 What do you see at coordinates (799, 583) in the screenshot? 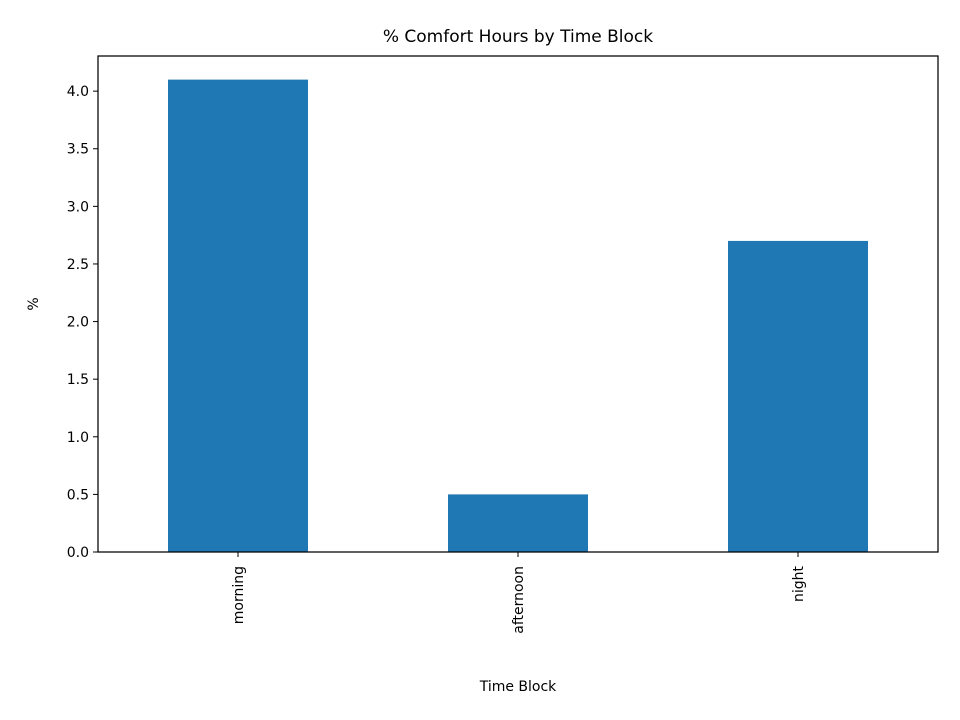
I see `x-tick-label: night` at bounding box center [799, 583].